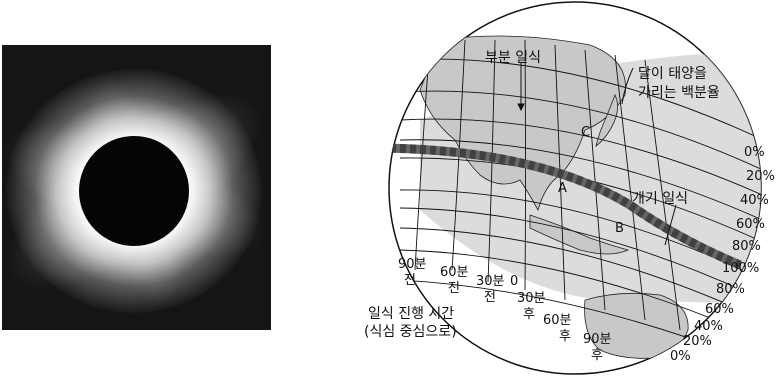 The height and width of the screenshot is (381, 778). I want to click on coverage-label-line2: 가리는 백분율, so click(679, 93).